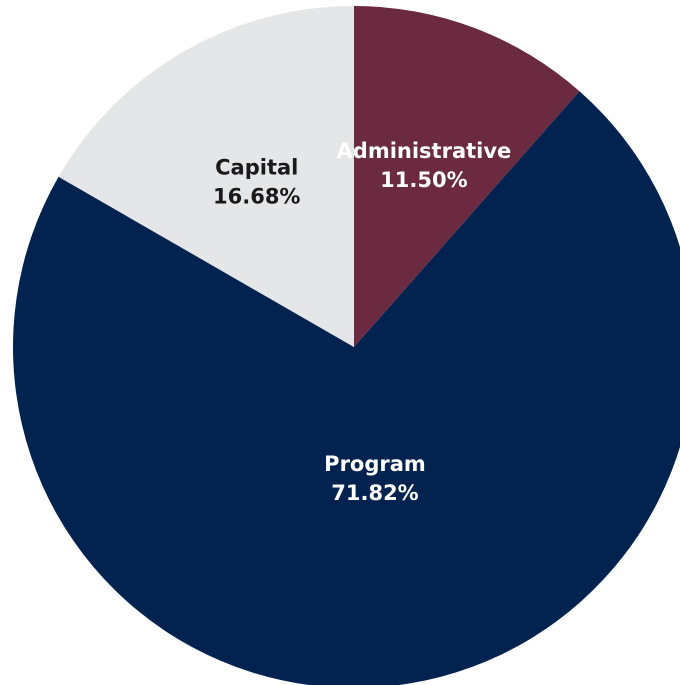  What do you see at coordinates (256, 197) in the screenshot?
I see `slice-value-capital: 16.68%` at bounding box center [256, 197].